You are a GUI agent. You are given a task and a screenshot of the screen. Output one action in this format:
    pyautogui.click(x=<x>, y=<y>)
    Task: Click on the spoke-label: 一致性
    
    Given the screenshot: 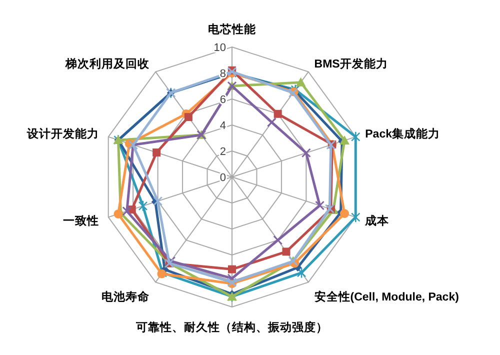 What is the action you would take?
    pyautogui.click(x=80, y=221)
    